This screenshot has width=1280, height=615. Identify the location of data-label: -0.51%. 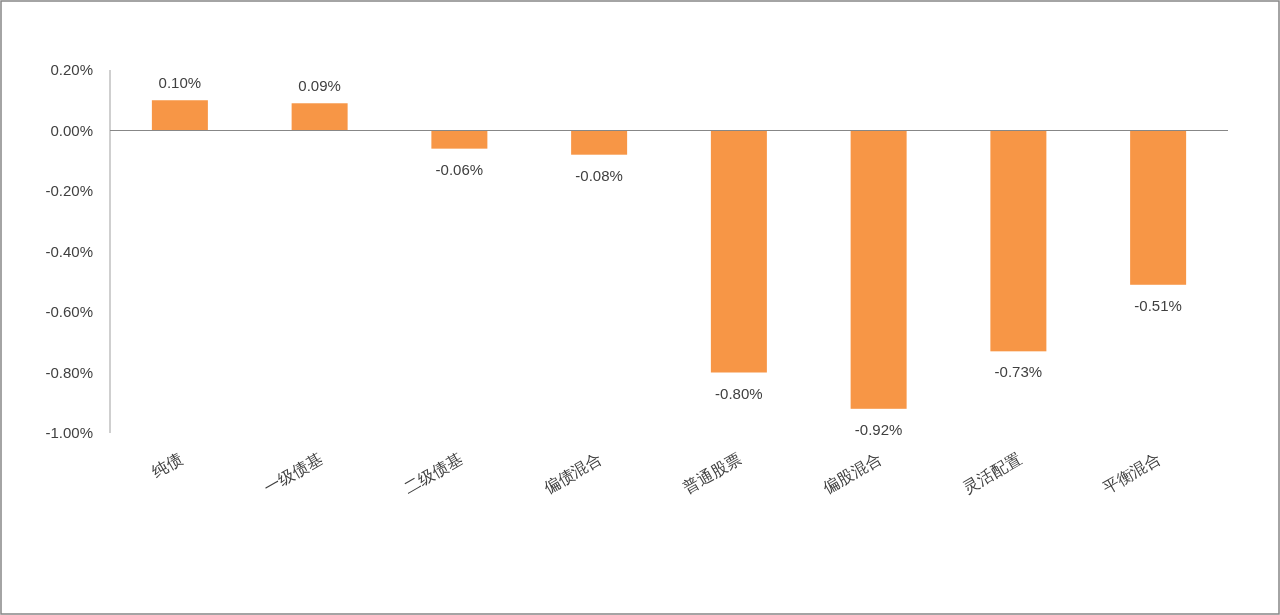
(1158, 305).